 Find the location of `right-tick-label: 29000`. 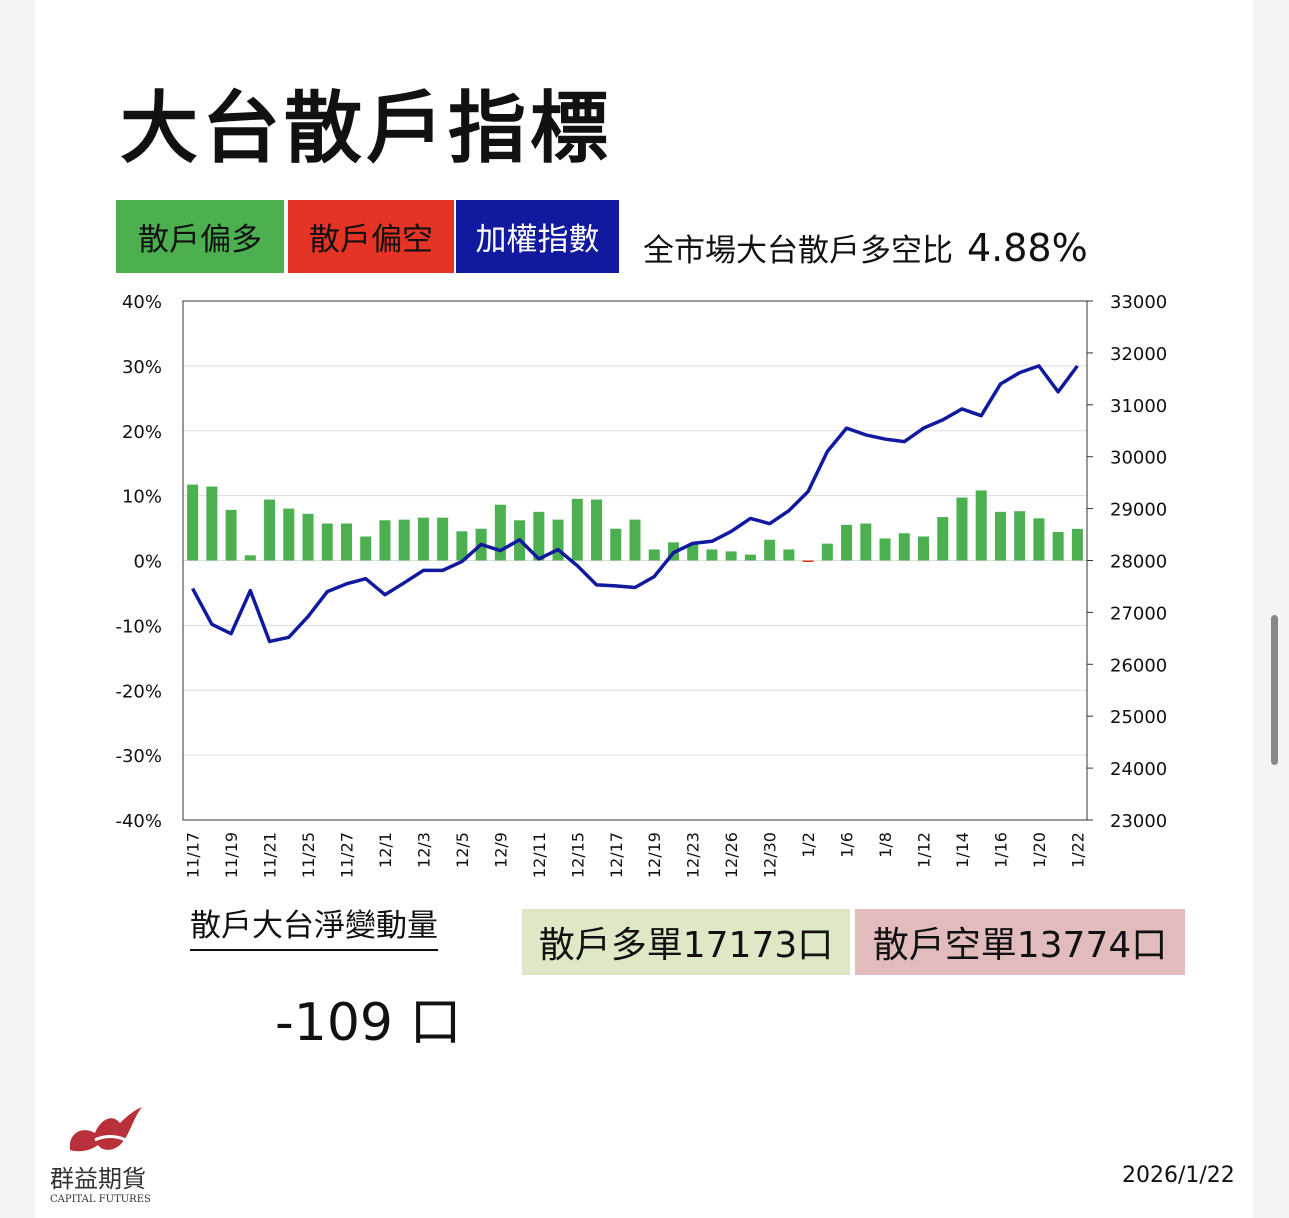

right-tick-label: 29000 is located at coordinates (1138, 510).